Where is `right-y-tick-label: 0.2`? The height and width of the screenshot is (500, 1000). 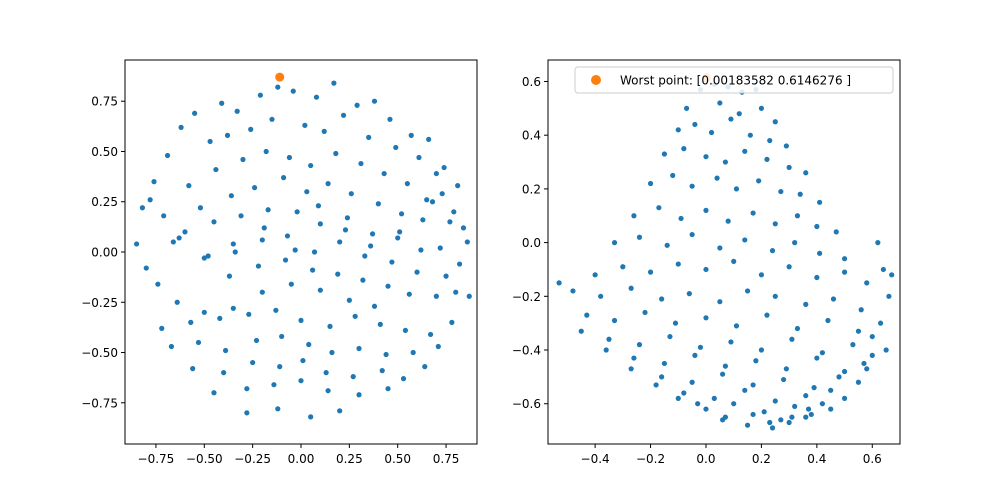 right-y-tick-label: 0.2 is located at coordinates (531, 189).